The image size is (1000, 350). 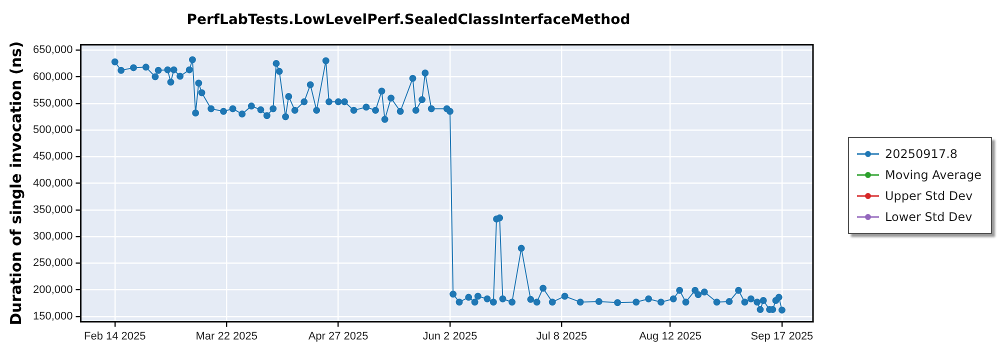 What do you see at coordinates (562, 336) in the screenshot?
I see `x-tick-label: Jul 8 2025` at bounding box center [562, 336].